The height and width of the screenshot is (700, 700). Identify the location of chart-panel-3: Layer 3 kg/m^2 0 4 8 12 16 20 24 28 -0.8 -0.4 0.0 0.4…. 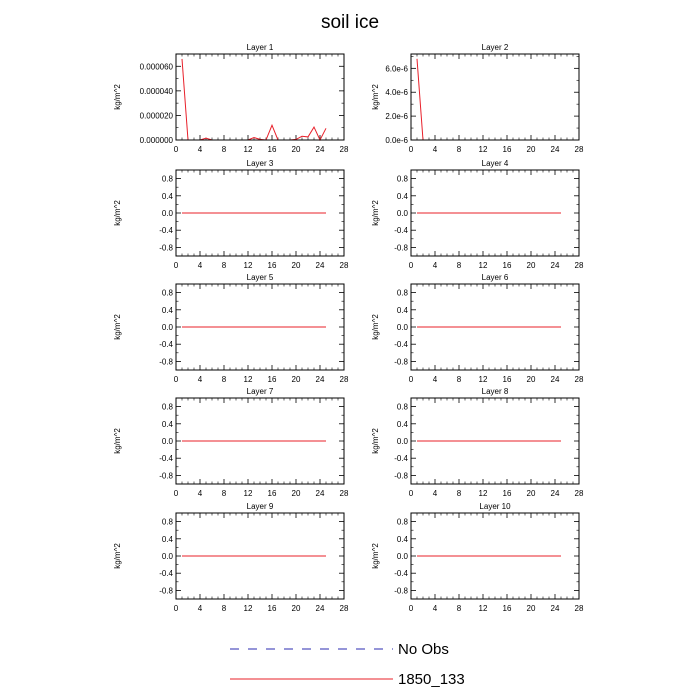
(231, 214).